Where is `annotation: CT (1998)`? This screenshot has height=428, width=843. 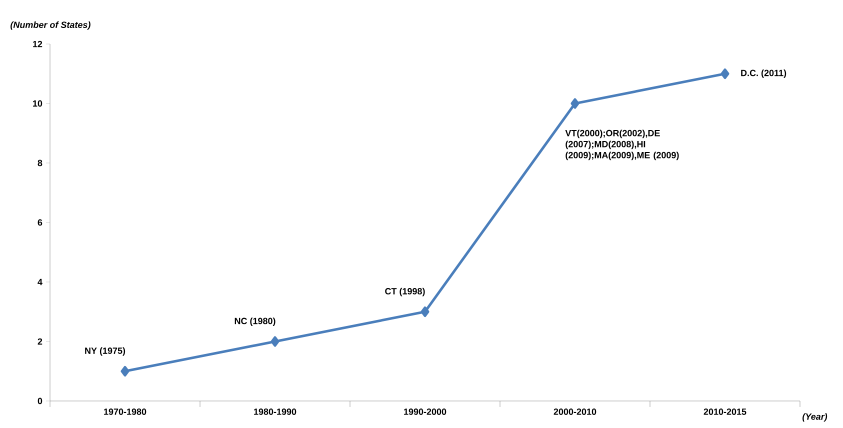 annotation: CT (1998) is located at coordinates (405, 292).